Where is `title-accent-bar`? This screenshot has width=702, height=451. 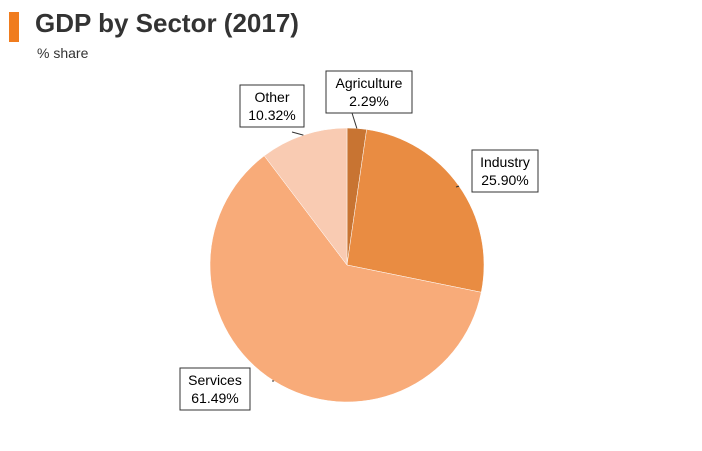
title-accent-bar is located at coordinates (14, 27).